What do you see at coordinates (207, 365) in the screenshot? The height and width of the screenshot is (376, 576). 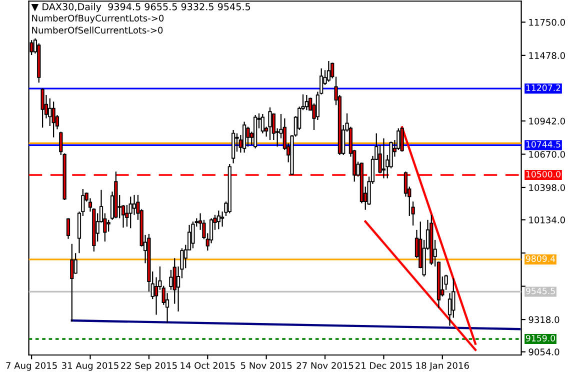 I see `x-tick-label: 14 Oct 2015` at bounding box center [207, 365].